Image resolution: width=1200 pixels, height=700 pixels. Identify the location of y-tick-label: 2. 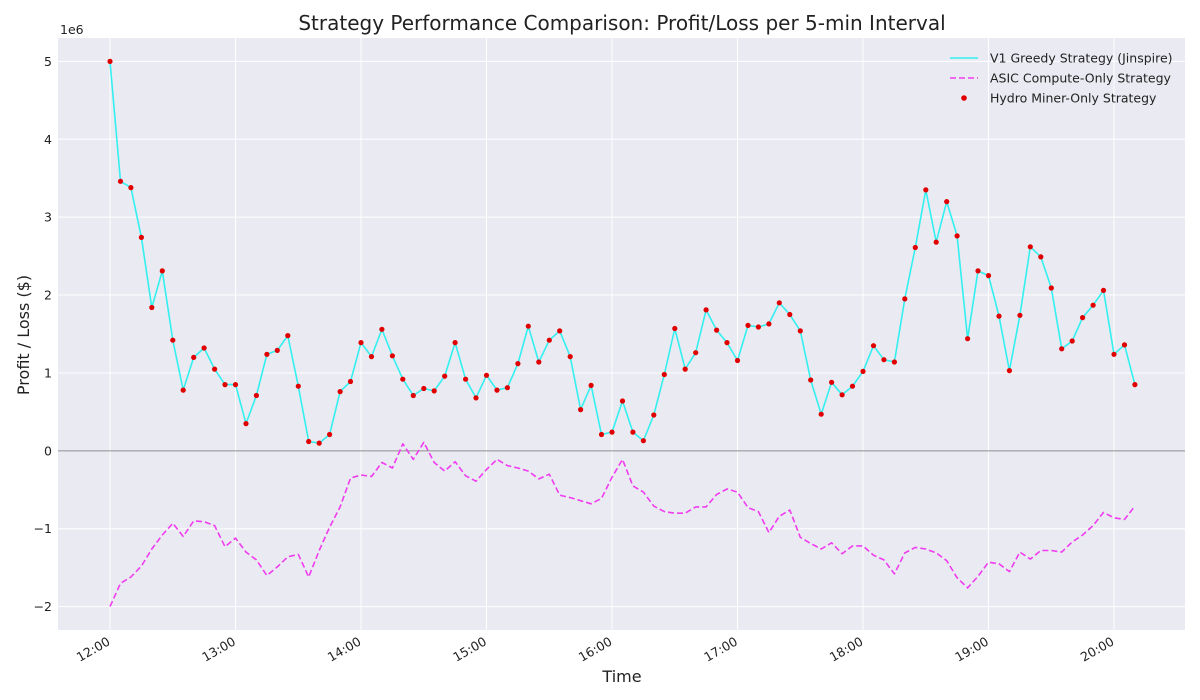
(48, 295).